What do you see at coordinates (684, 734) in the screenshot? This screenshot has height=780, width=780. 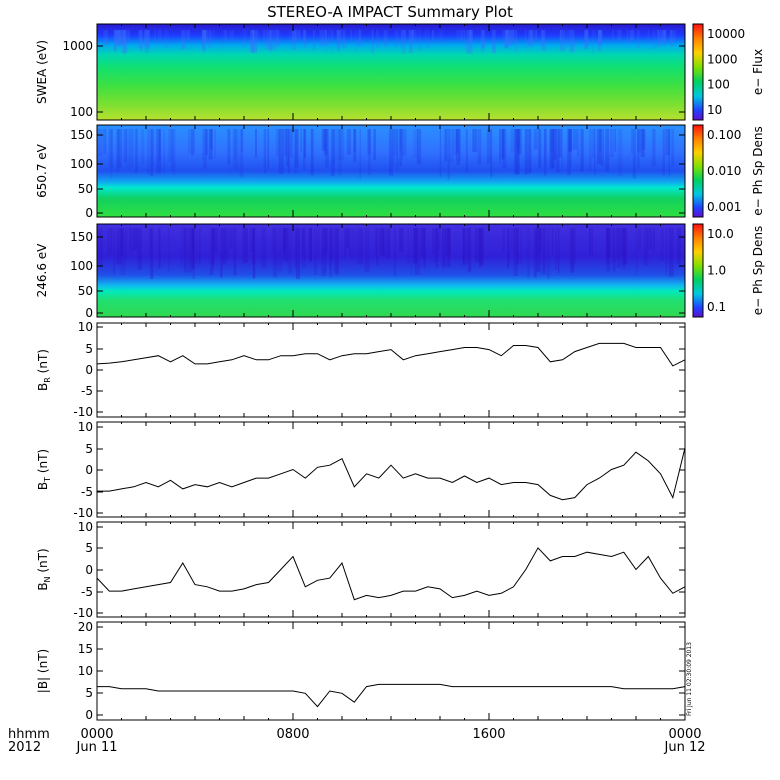 I see `x-tick-label: 0000` at bounding box center [684, 734].